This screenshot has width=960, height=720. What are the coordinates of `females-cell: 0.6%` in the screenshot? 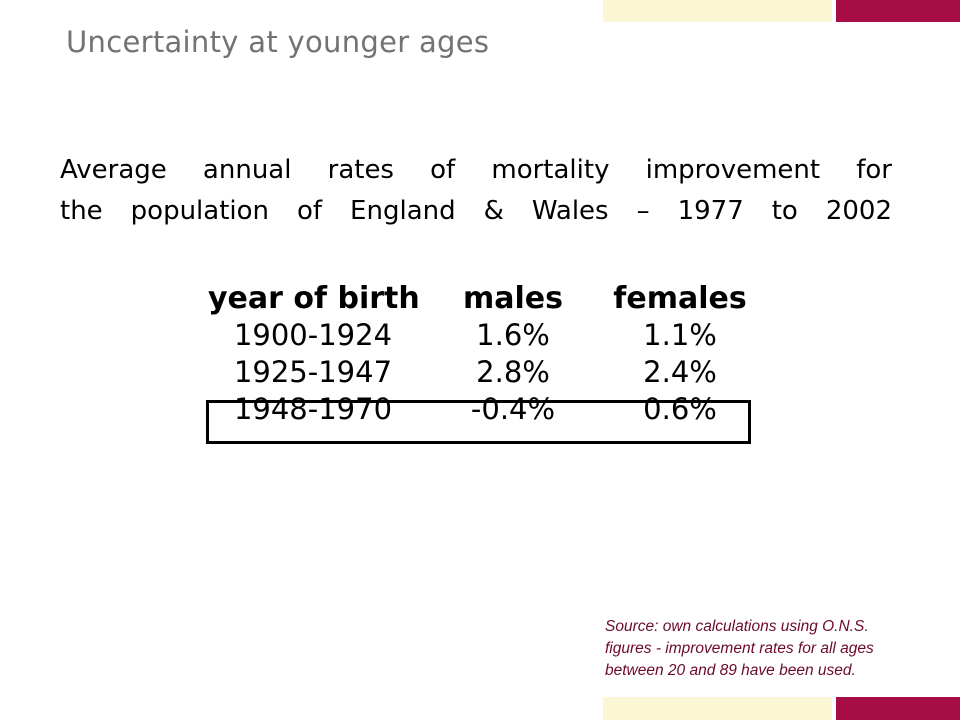 It's located at (680, 409).